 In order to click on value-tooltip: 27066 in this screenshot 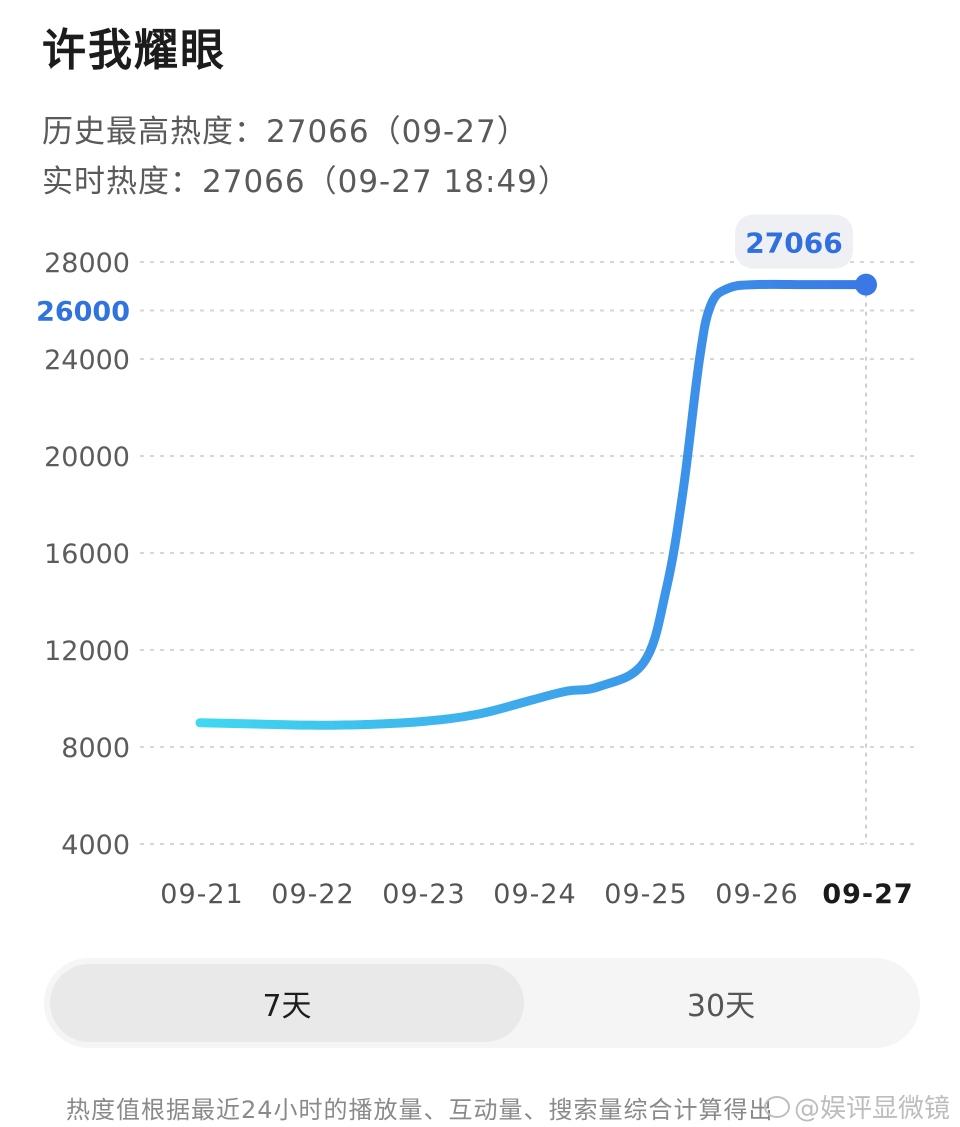, I will do `click(794, 241)`.